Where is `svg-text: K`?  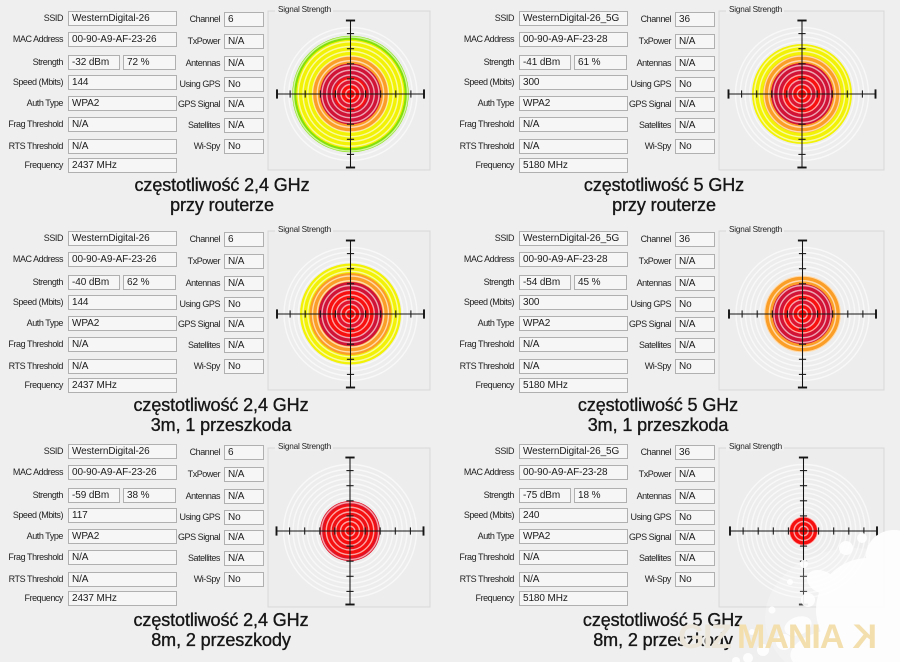
svg-text: K is located at coordinates (864, 637).